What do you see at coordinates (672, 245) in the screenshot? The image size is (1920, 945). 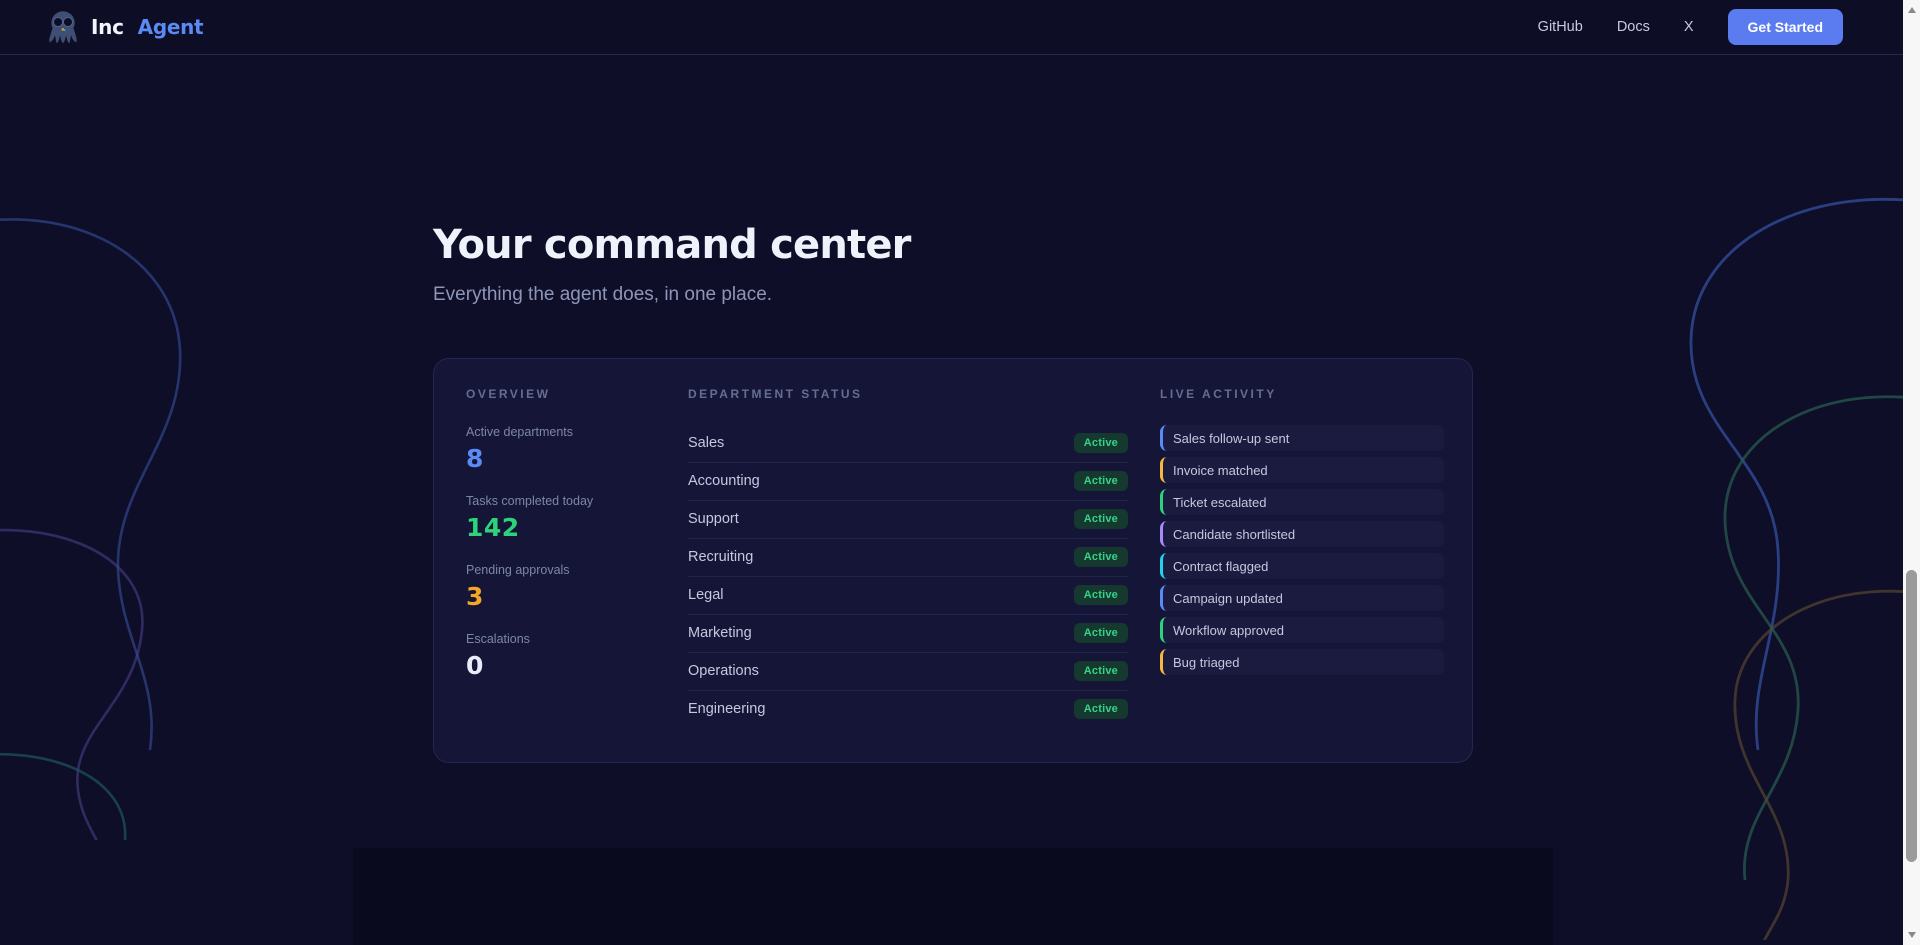 I see `page-title: Your command center` at bounding box center [672, 245].